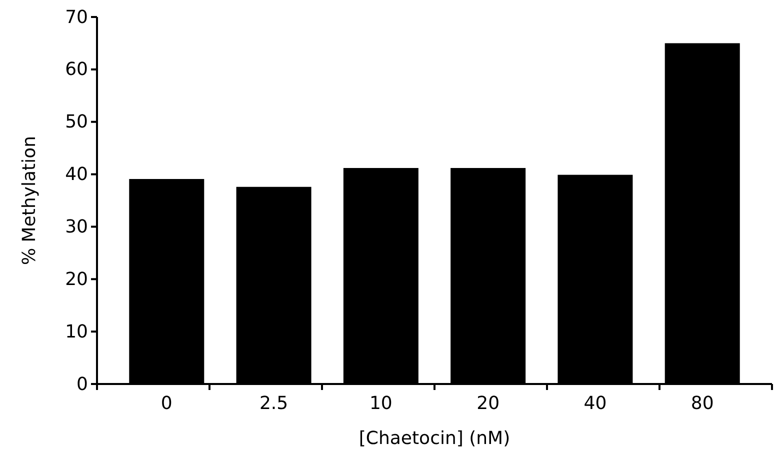  Describe the element at coordinates (76, 175) in the screenshot. I see `y-tick-label: 40` at that location.